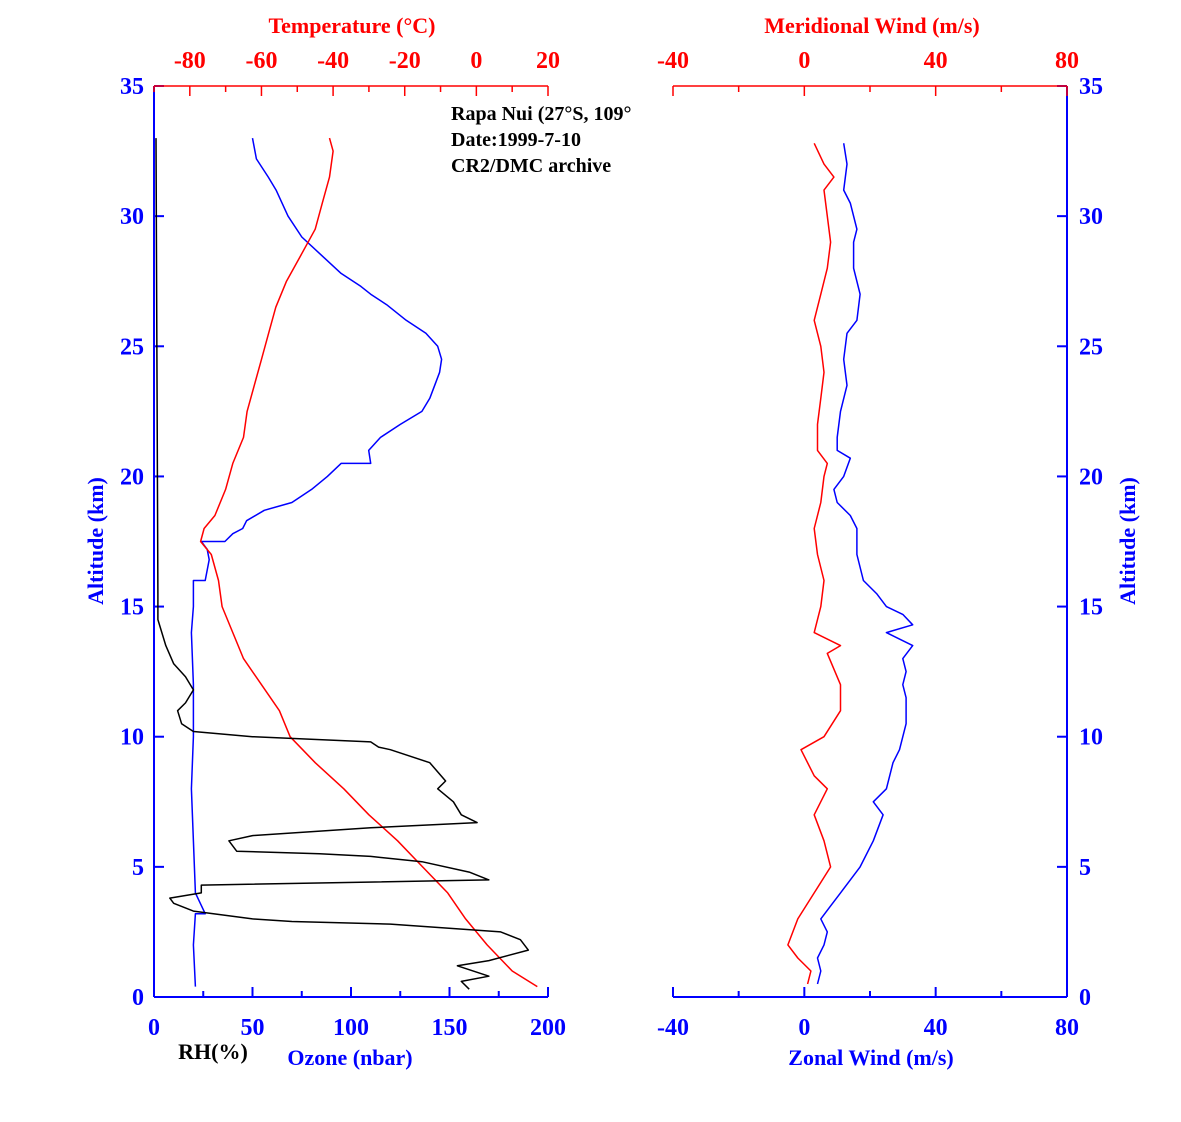 This screenshot has height=1122, width=1181. What do you see at coordinates (548, 61) in the screenshot?
I see `top-tick-label: 20` at bounding box center [548, 61].